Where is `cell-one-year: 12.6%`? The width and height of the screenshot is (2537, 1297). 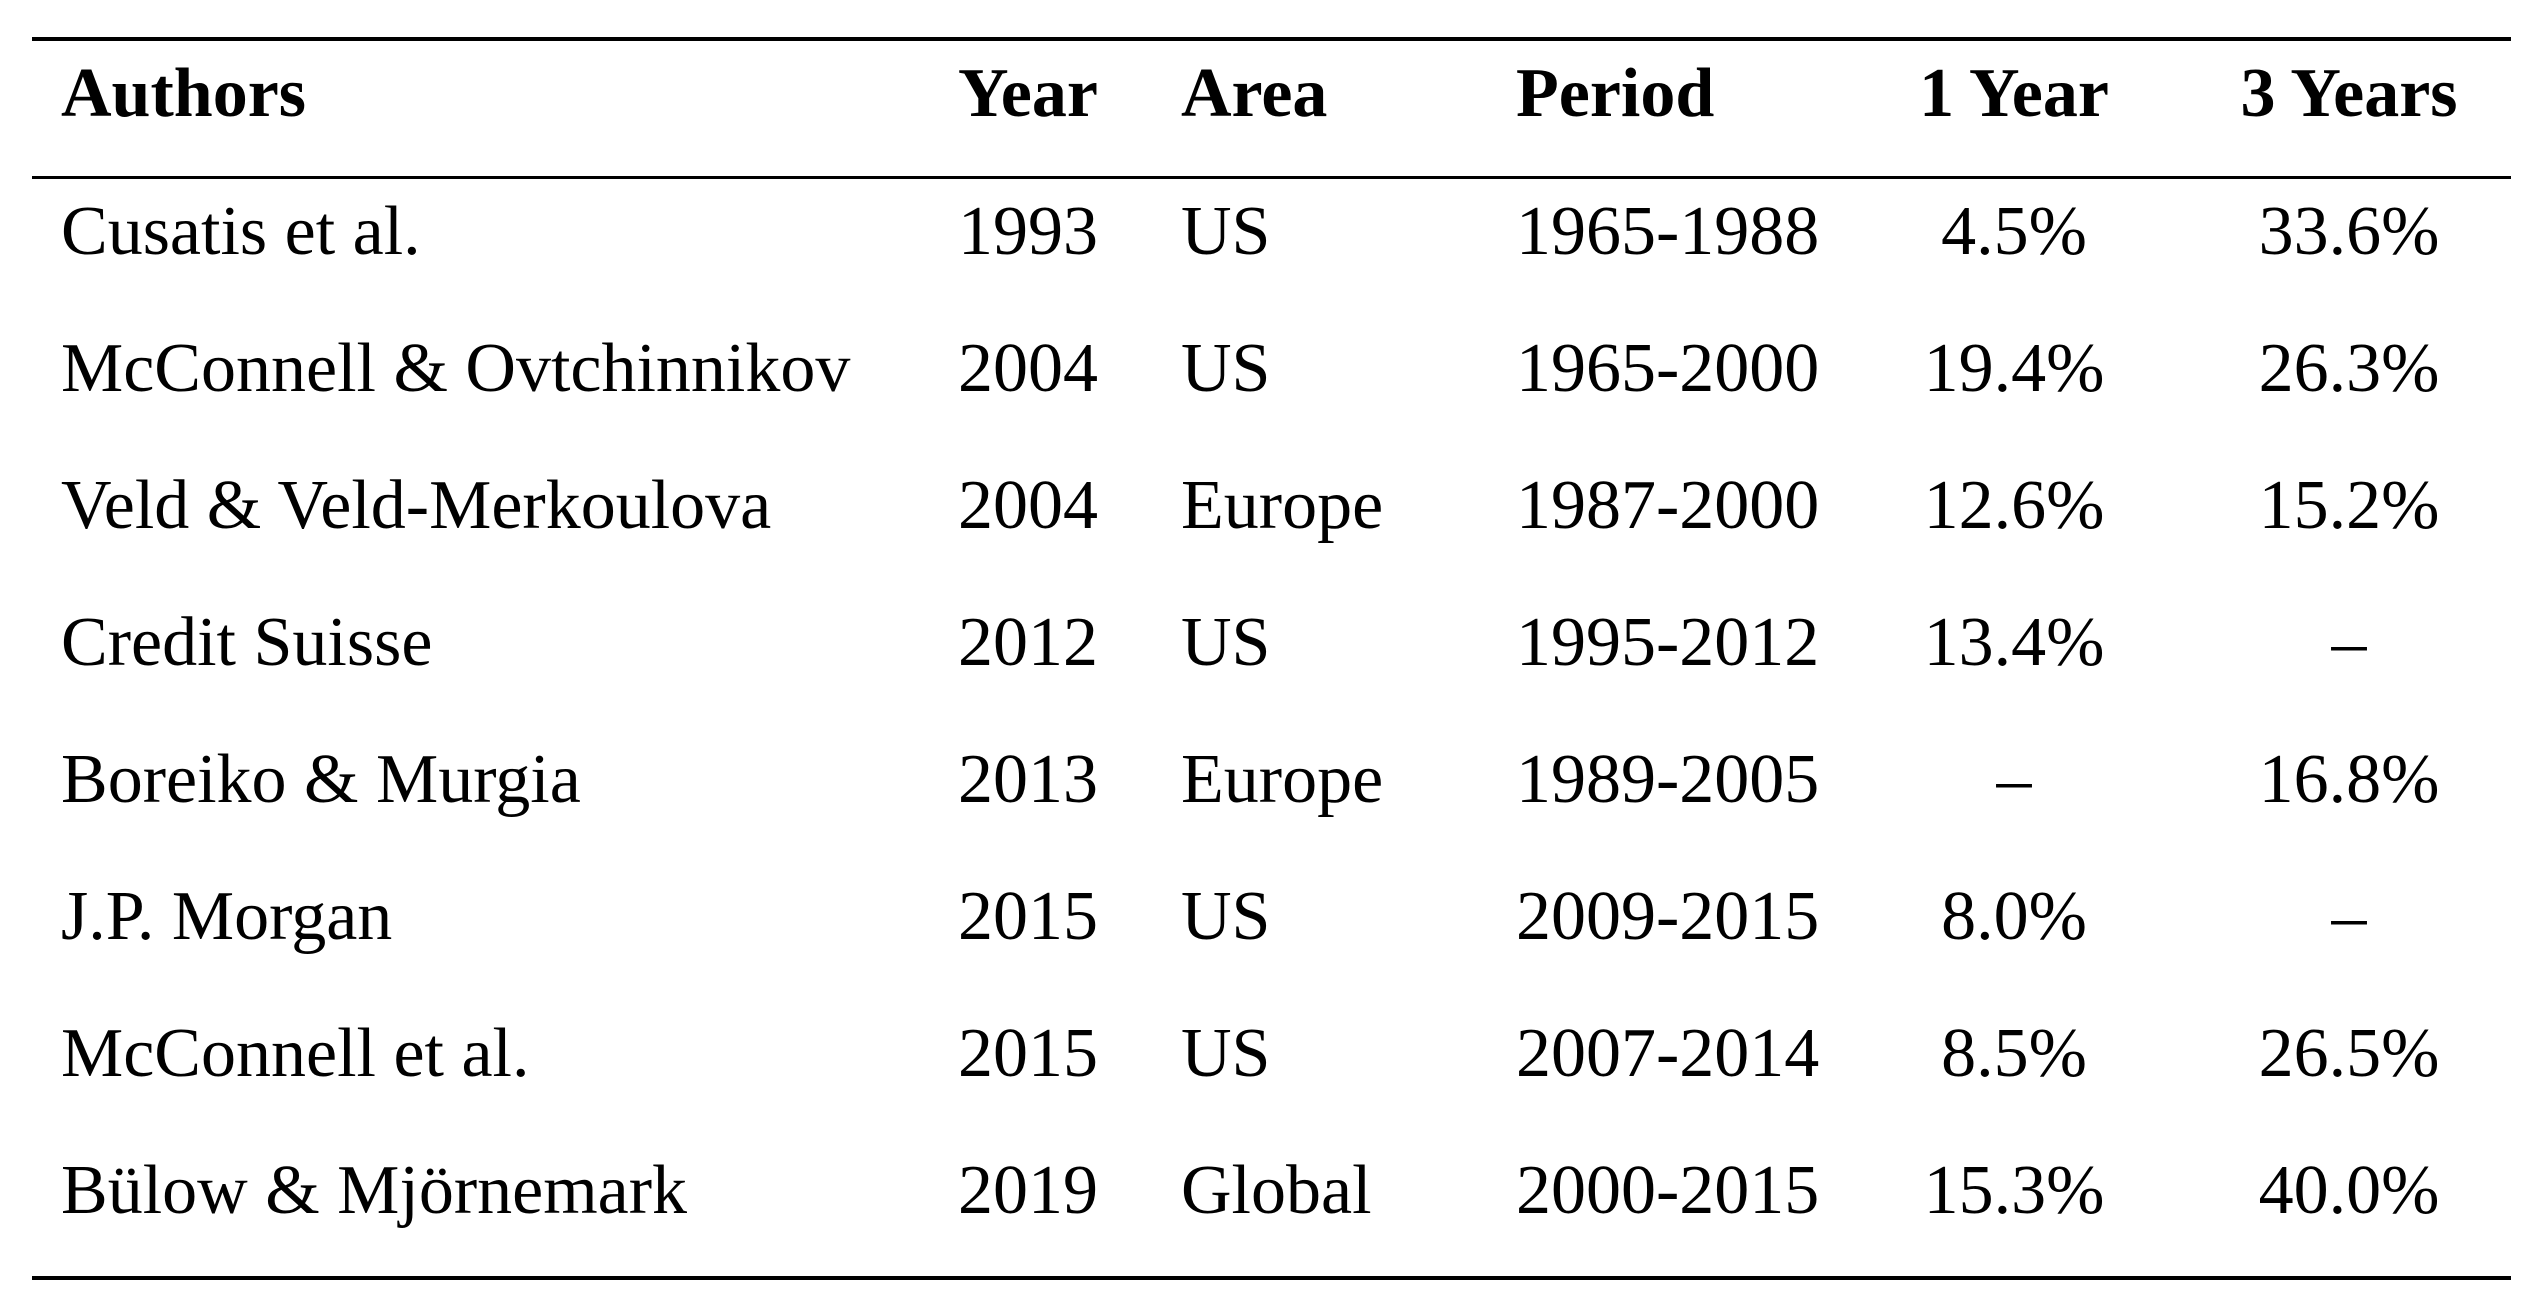 cell-one-year: 12.6% is located at coordinates (2014, 505).